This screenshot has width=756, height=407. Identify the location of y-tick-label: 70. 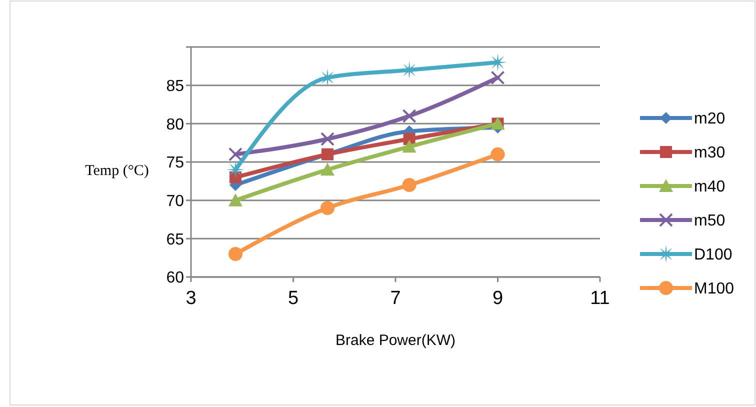
(175, 201).